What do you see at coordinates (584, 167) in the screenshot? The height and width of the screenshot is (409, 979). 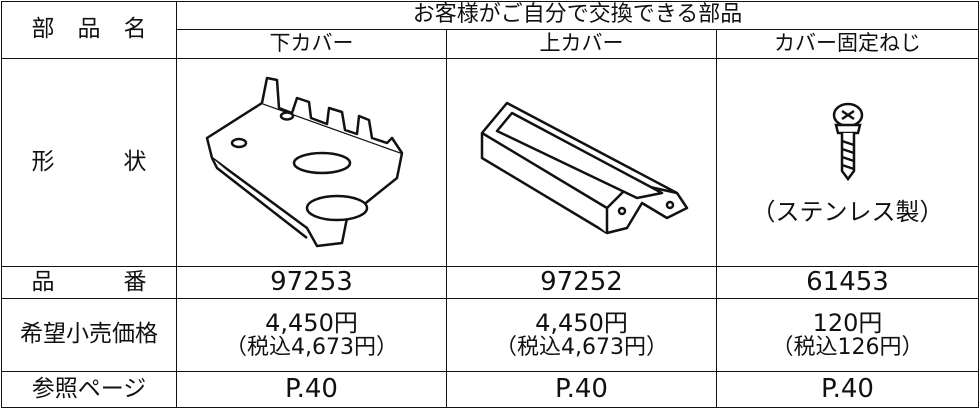 I see `upper-cover-drawing` at bounding box center [584, 167].